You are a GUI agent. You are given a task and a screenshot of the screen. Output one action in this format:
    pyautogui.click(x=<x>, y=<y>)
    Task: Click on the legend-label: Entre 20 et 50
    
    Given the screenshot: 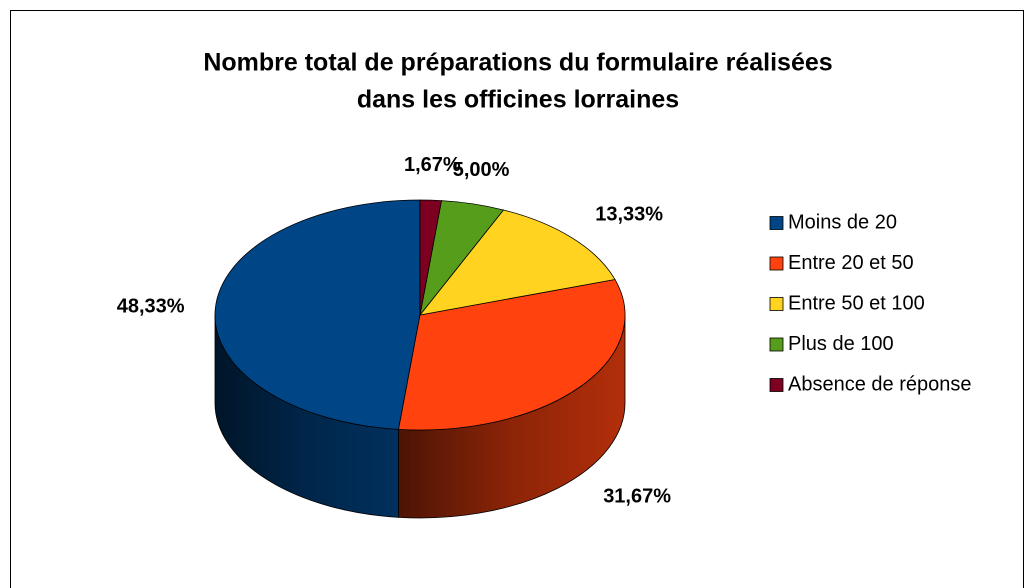 What is the action you would take?
    pyautogui.click(x=851, y=263)
    